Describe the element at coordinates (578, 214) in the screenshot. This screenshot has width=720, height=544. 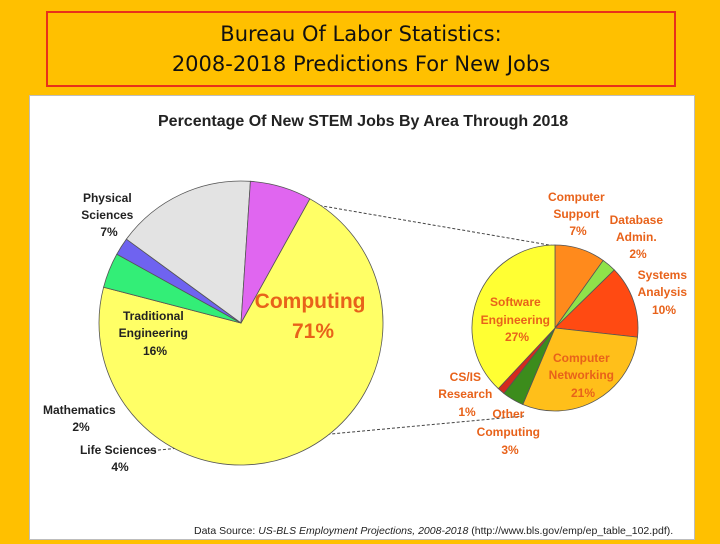
I see `label-computer-support: Computer Support 7%` at that location.